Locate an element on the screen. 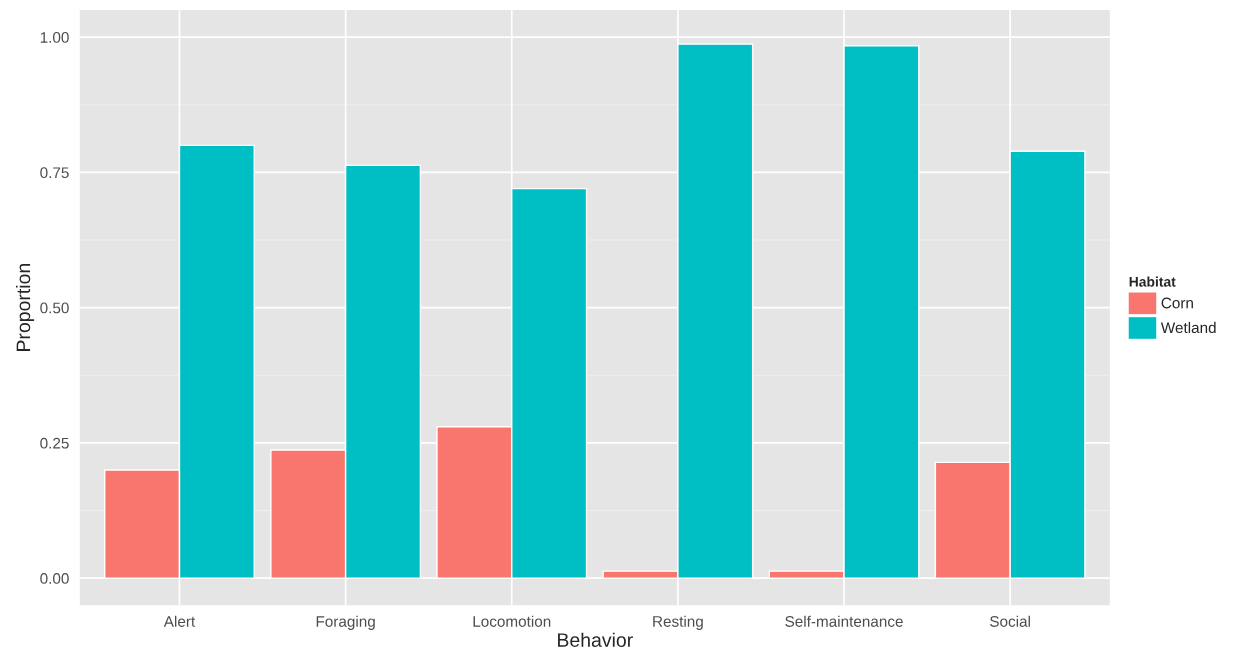  y-tick-label: 0.50 is located at coordinates (54, 308).